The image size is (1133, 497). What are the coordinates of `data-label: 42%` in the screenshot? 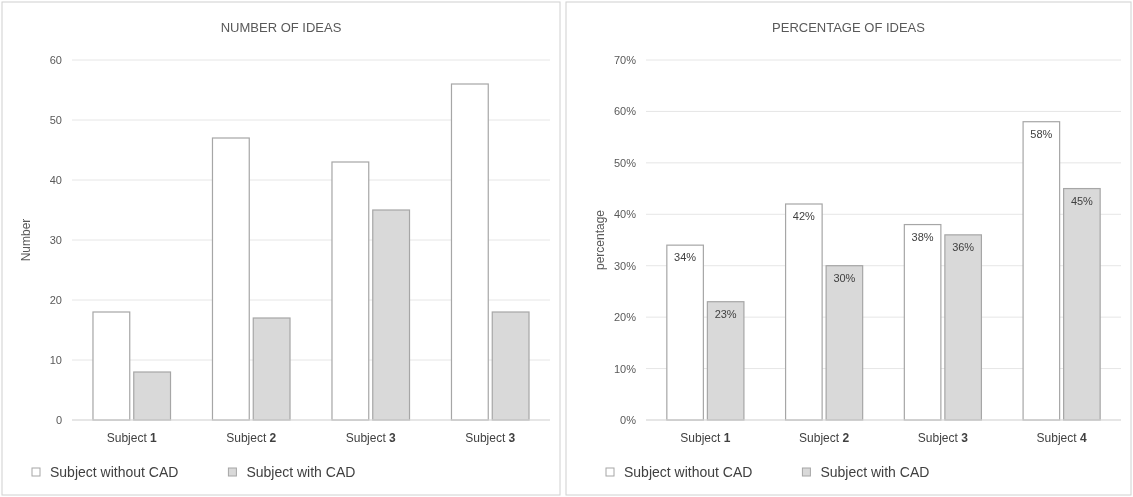 It's located at (804, 216).